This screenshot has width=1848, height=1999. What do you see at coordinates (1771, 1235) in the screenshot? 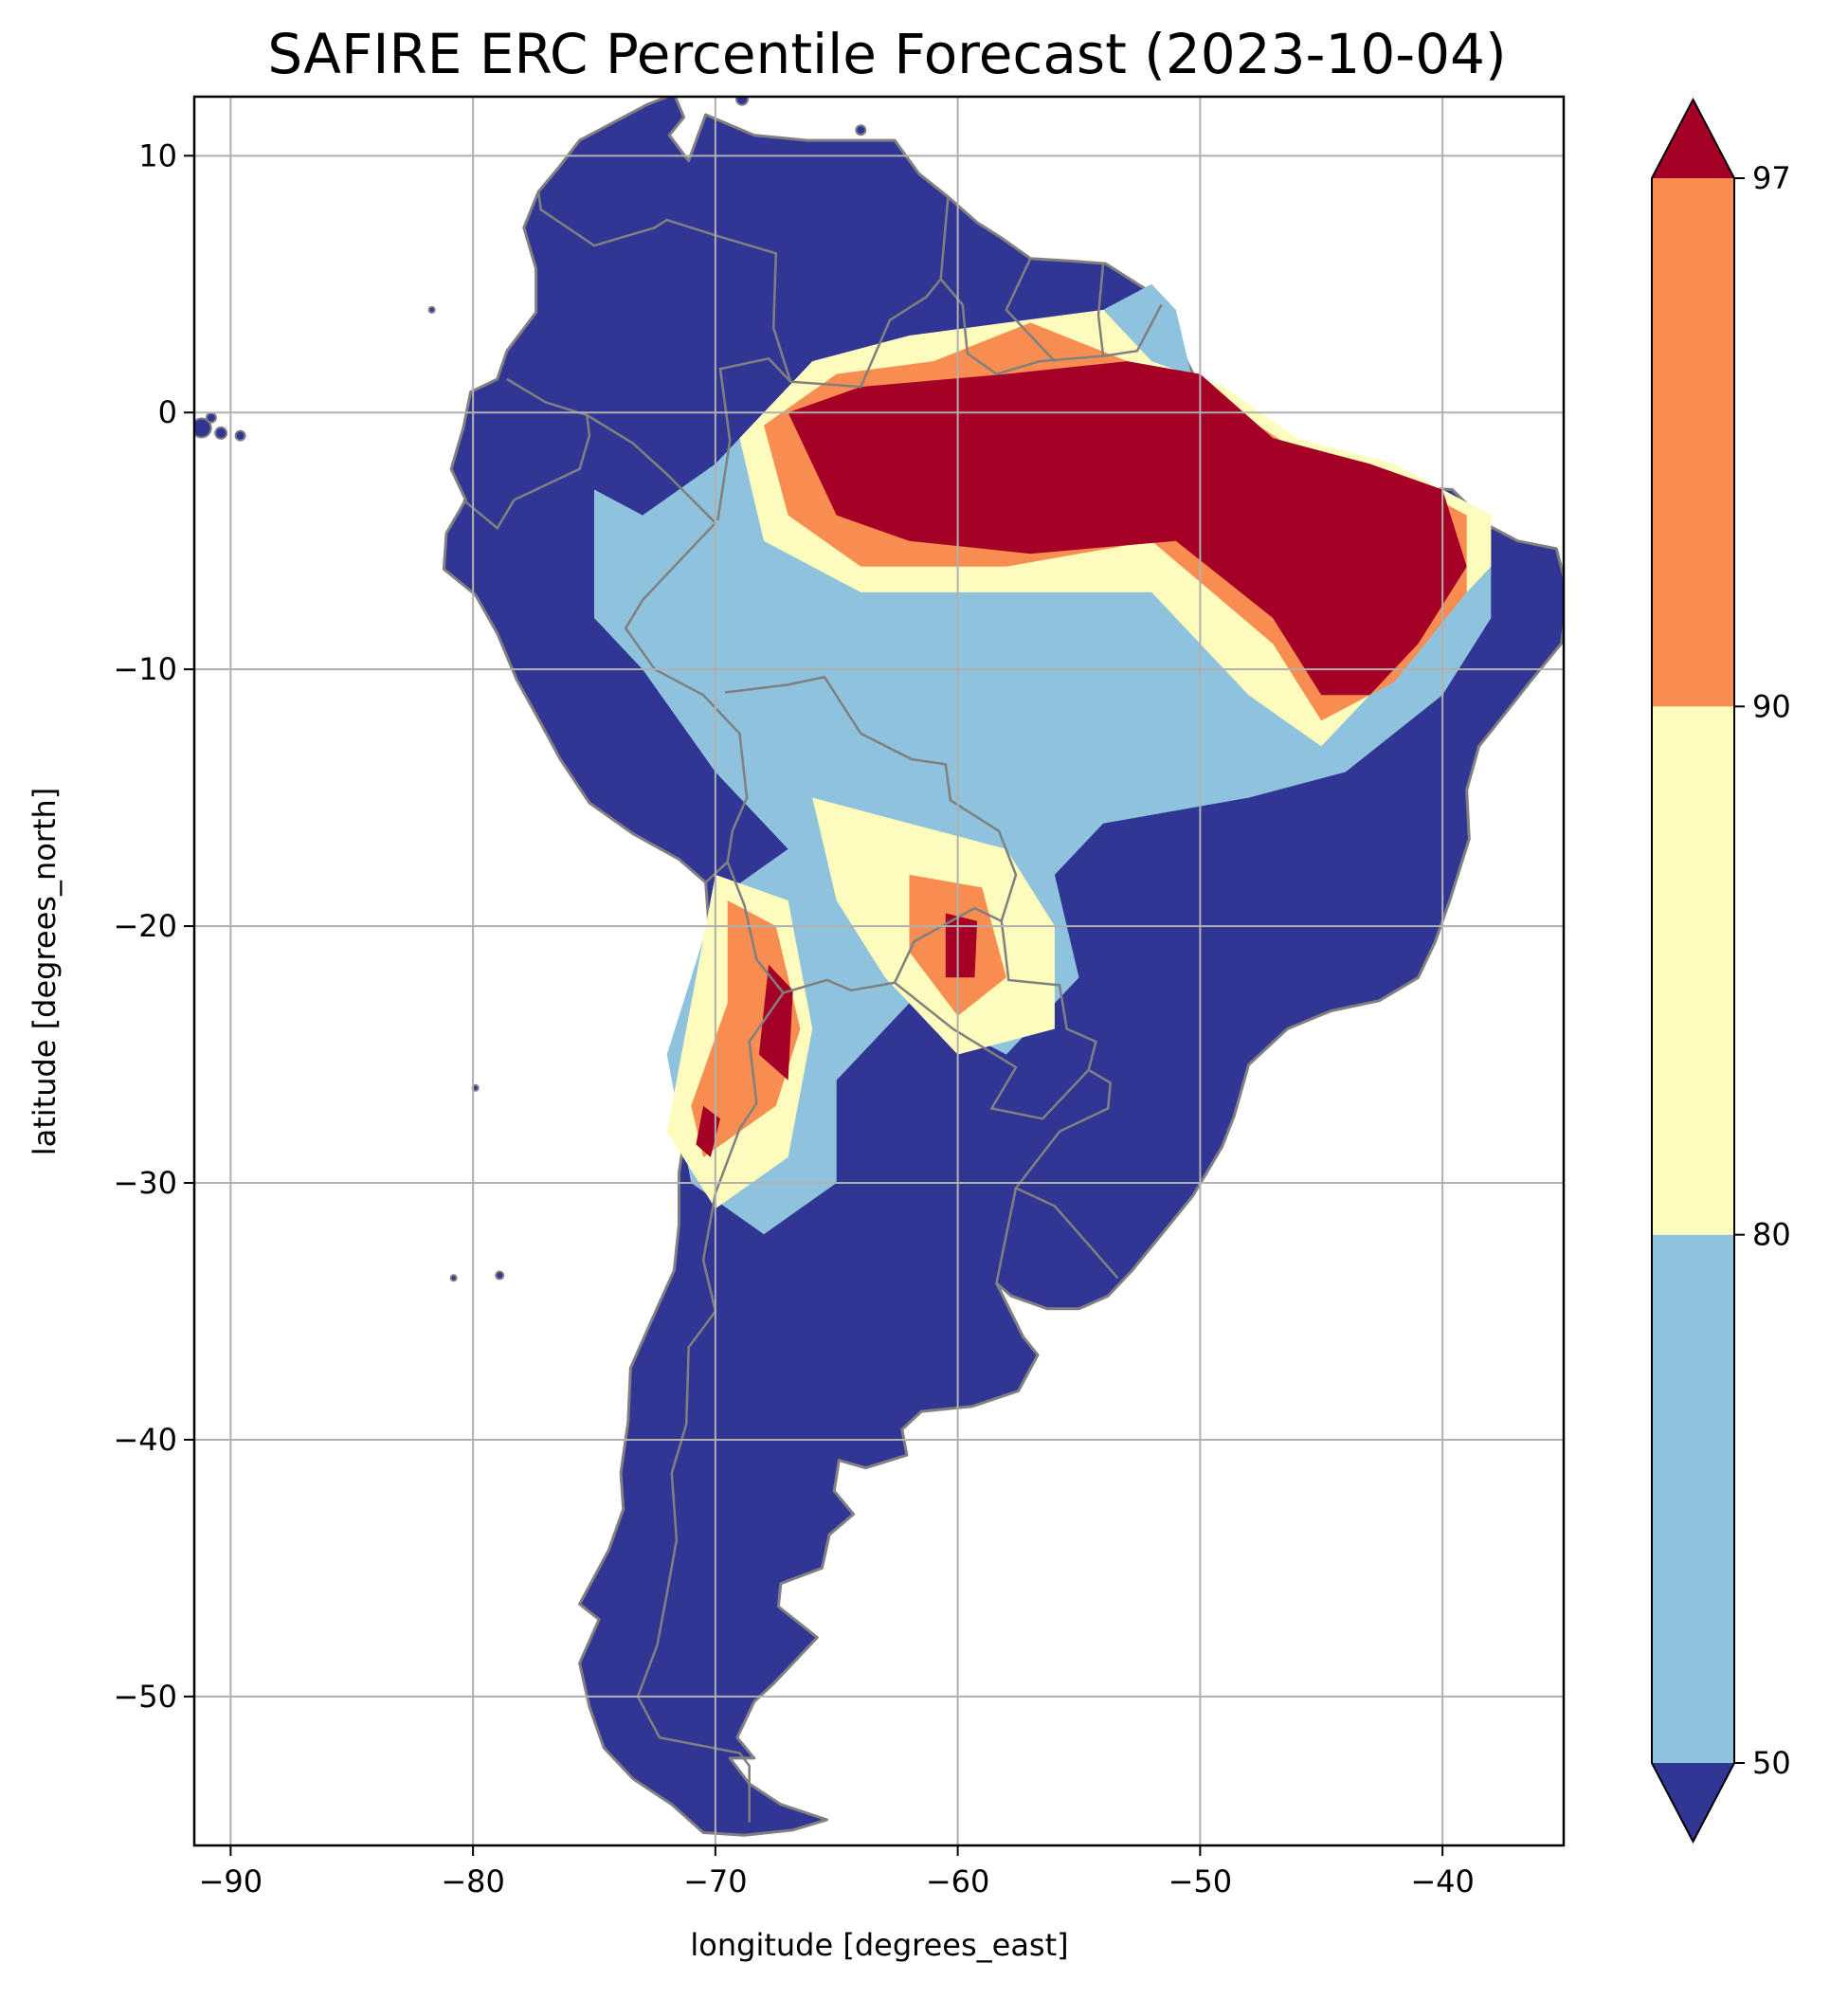
I see `colorbar-tick-label: 80` at bounding box center [1771, 1235].